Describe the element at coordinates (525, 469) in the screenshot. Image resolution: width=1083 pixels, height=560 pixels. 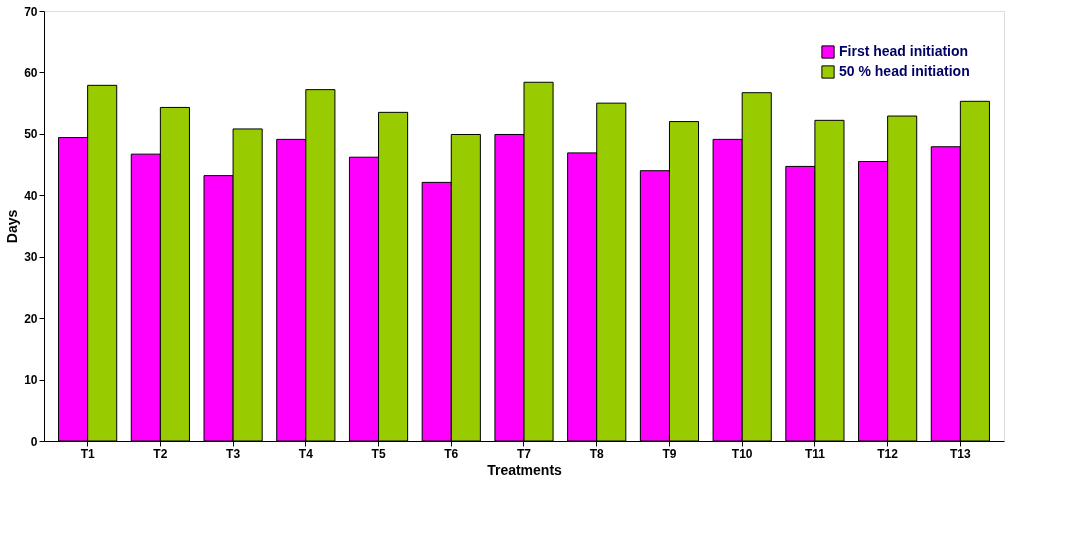
I see `x-axis-title: Treatments` at that location.